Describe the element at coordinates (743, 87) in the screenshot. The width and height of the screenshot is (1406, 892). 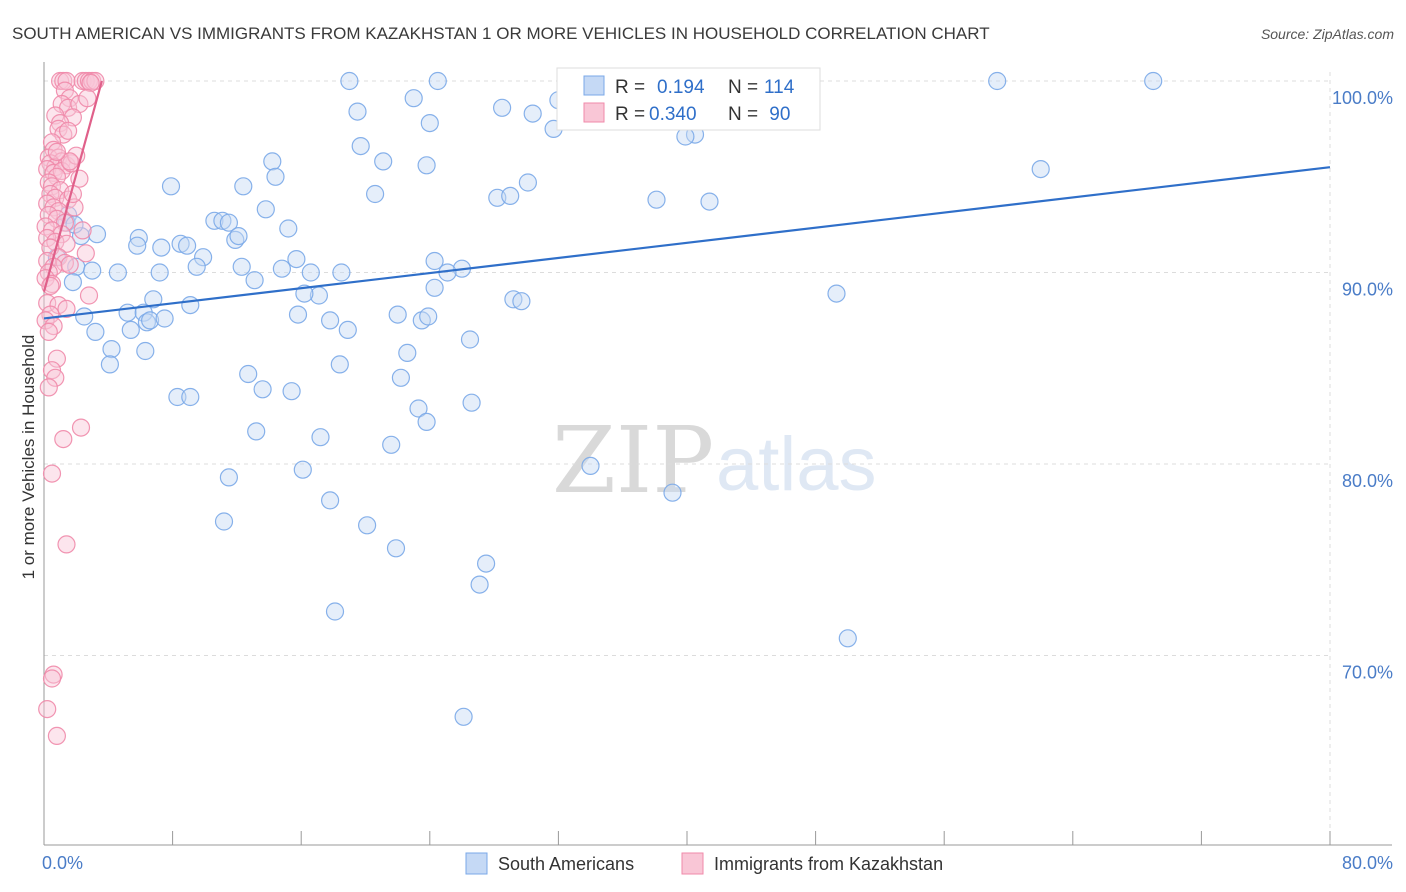
I see `stats-legend-n-label-0: N =` at that location.